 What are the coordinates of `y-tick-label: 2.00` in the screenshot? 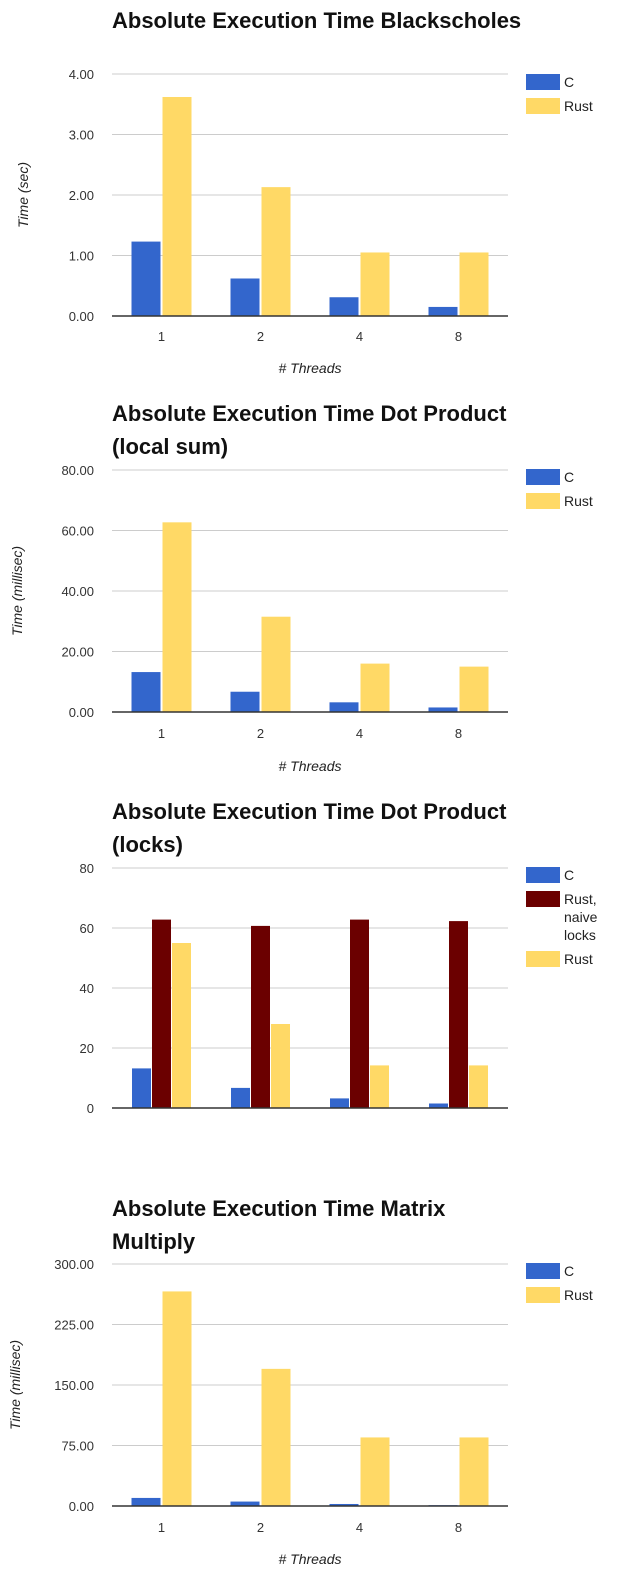 It's located at (81, 195).